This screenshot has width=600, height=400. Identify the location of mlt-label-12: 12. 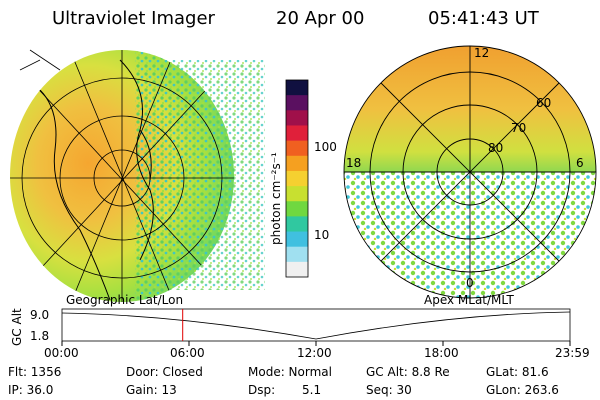
(482, 53).